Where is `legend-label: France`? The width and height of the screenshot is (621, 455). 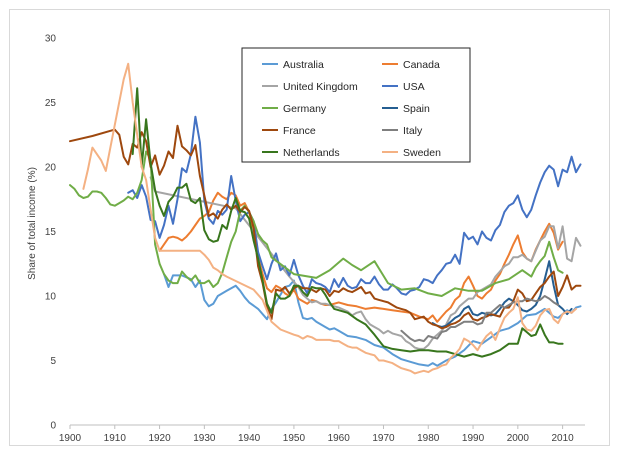
legend-label: France is located at coordinates (299, 131).